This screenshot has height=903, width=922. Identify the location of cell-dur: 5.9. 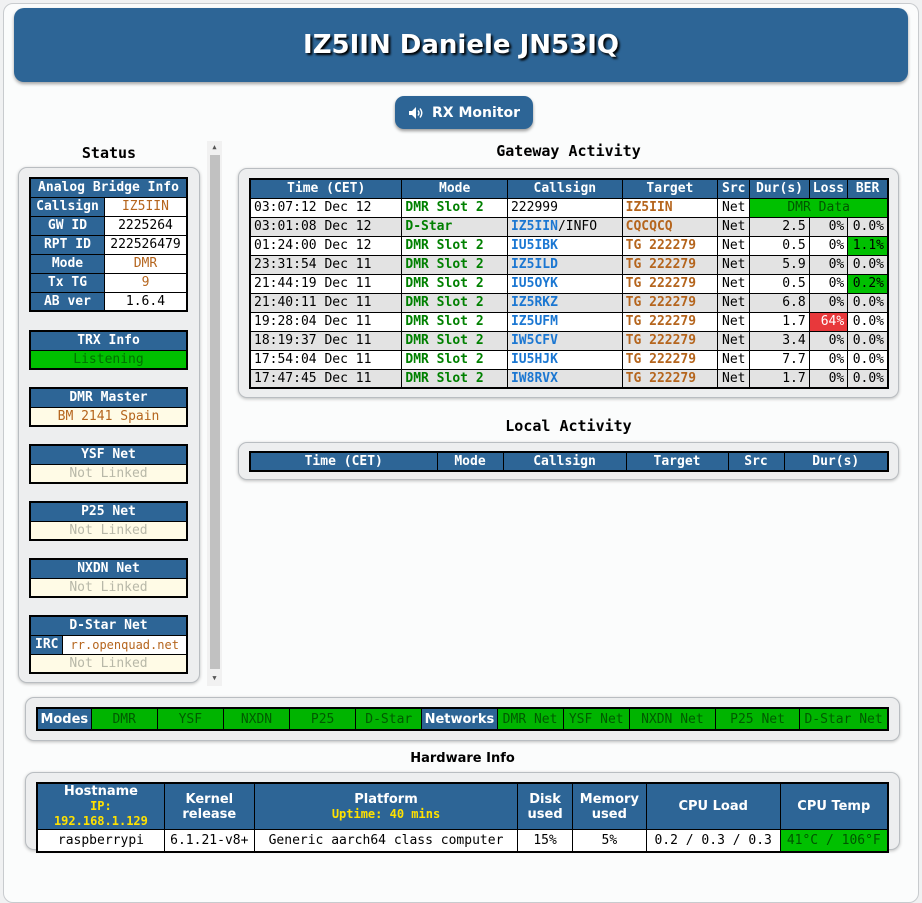
(779, 264).